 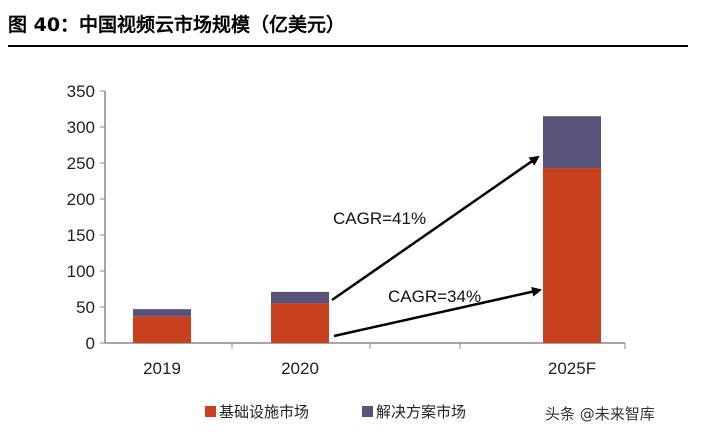 I want to click on x-tick-label: 2019, so click(x=162, y=368).